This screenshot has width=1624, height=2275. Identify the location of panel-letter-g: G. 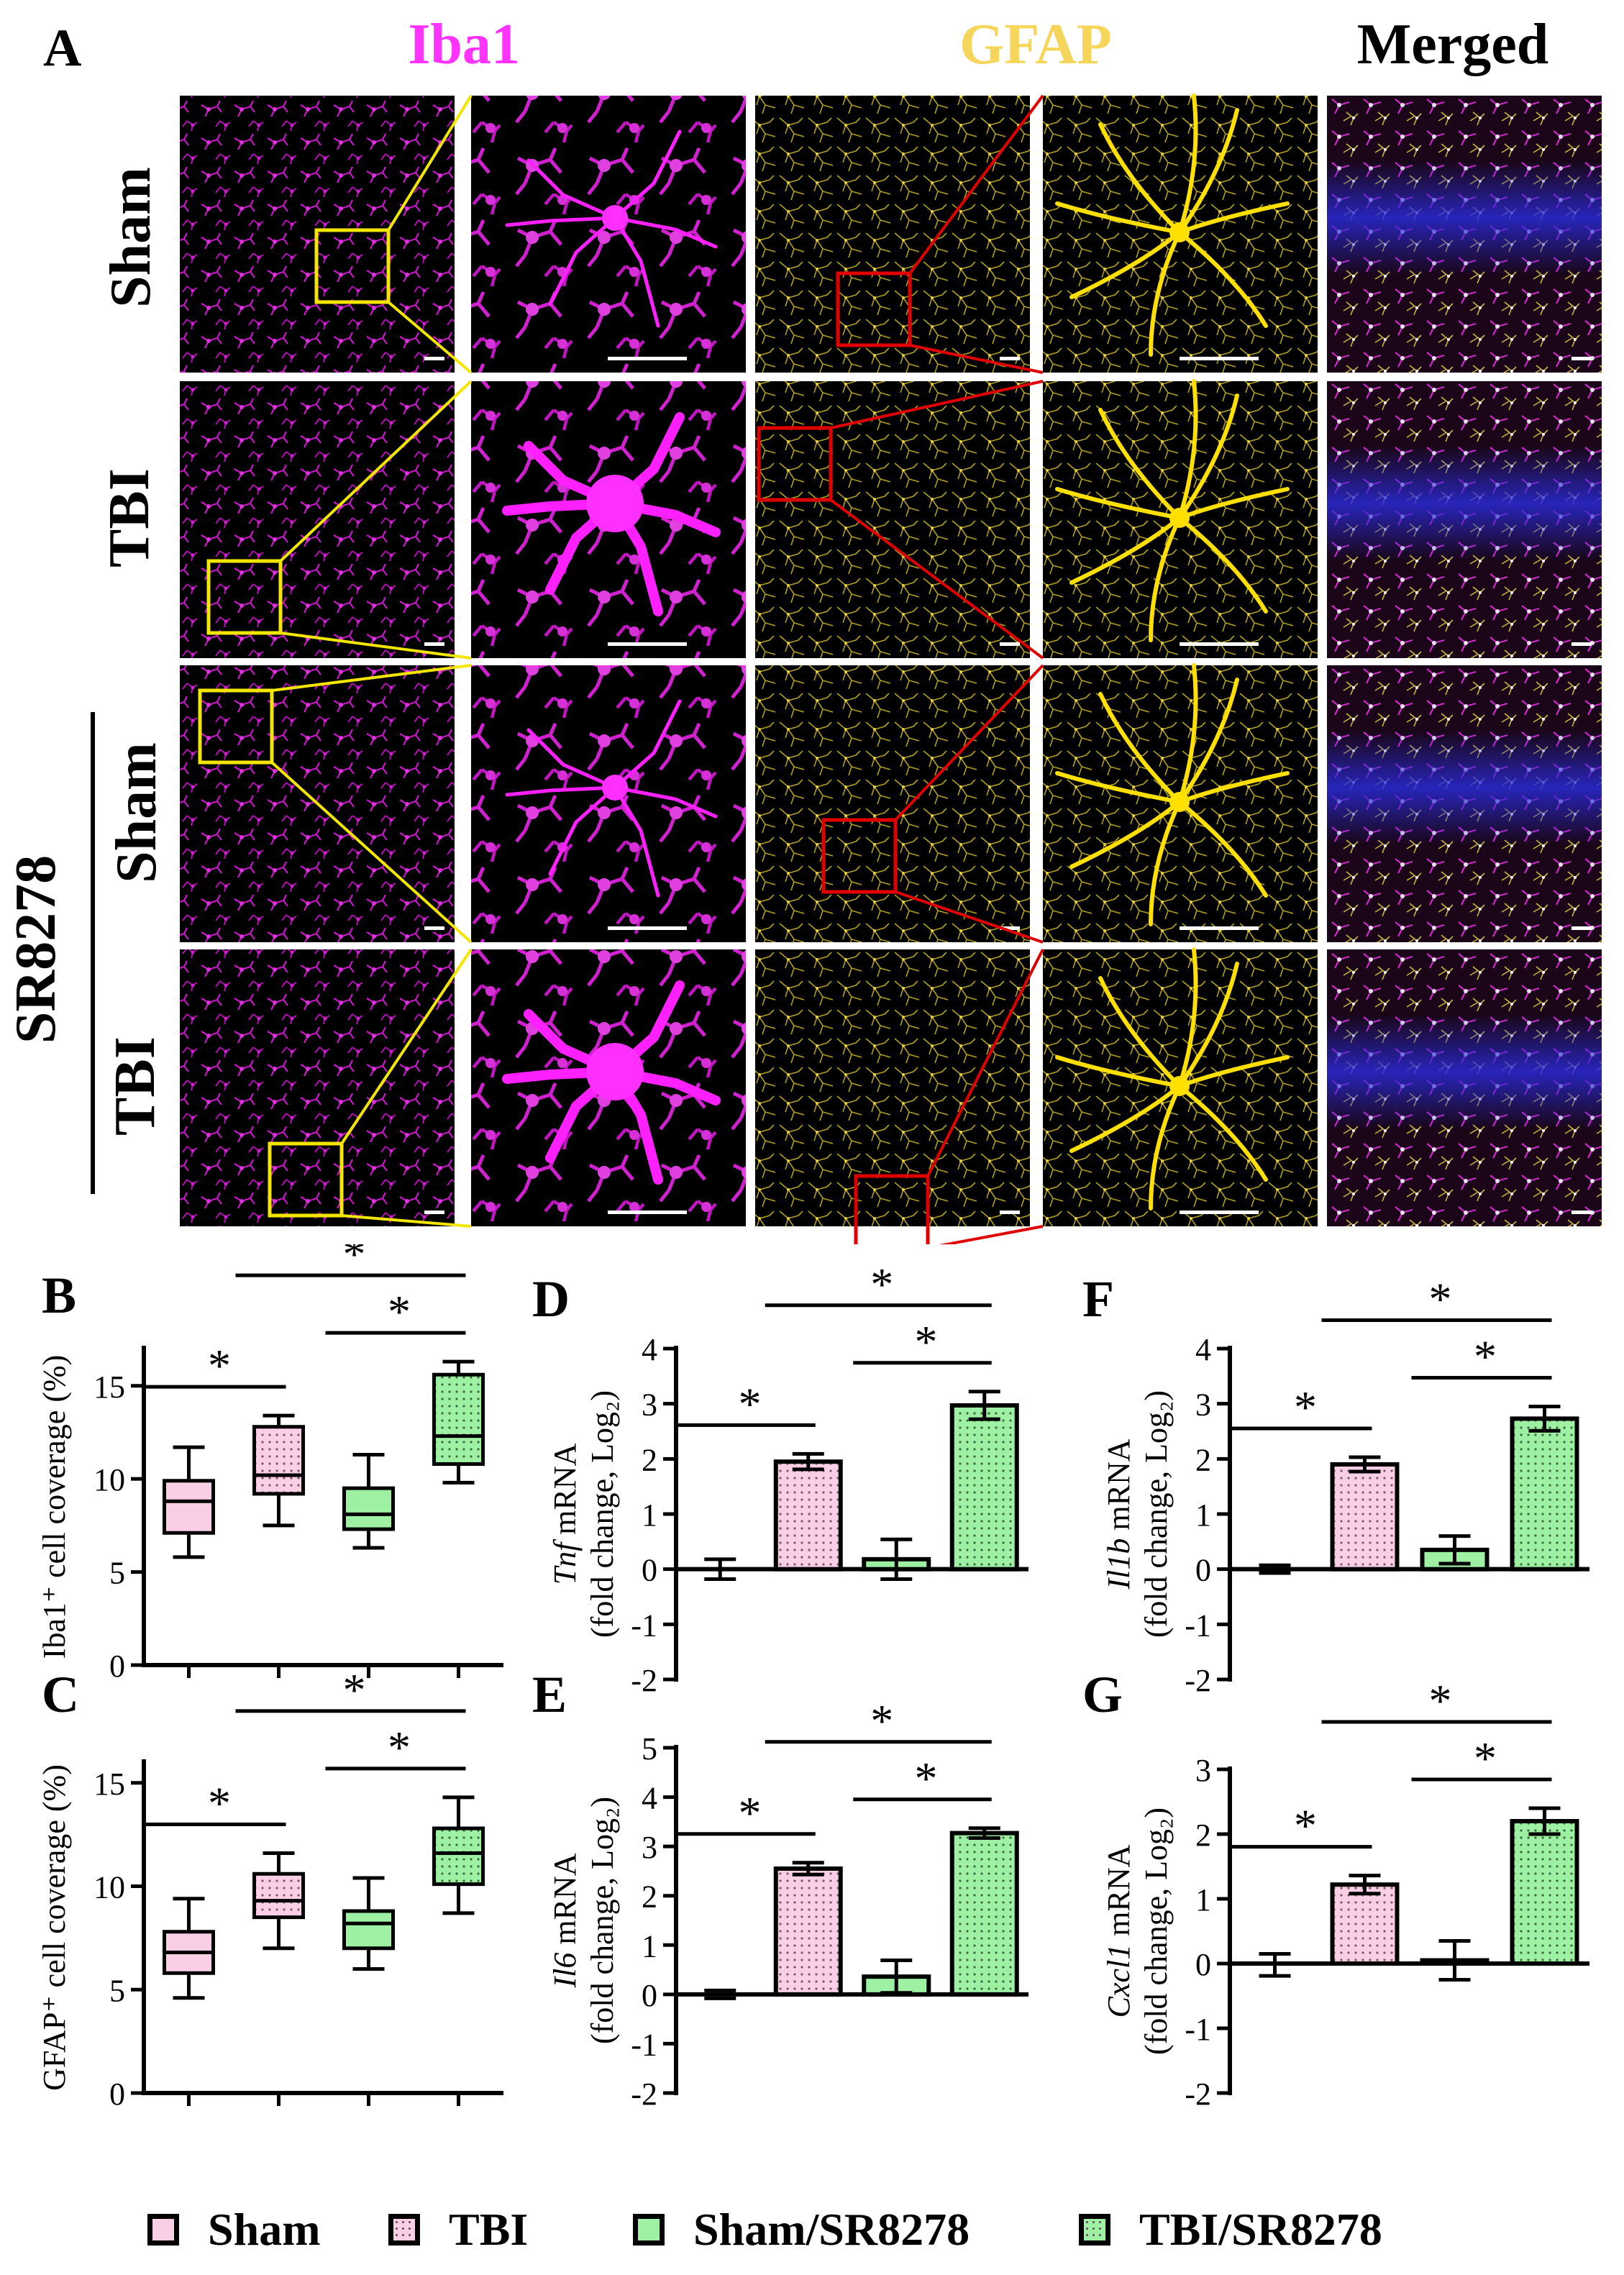
(1102, 1694).